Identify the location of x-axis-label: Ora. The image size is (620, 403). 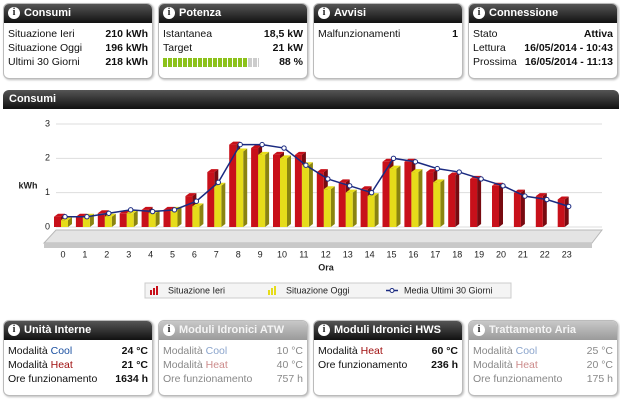
(326, 267).